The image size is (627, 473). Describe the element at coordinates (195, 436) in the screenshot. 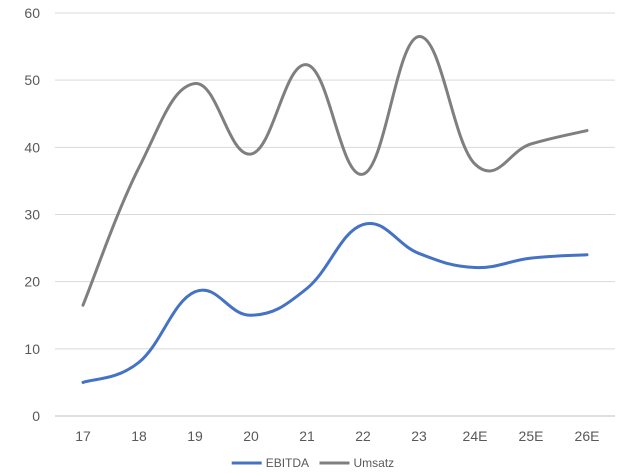

I see `x-tick-label: 19` at that location.